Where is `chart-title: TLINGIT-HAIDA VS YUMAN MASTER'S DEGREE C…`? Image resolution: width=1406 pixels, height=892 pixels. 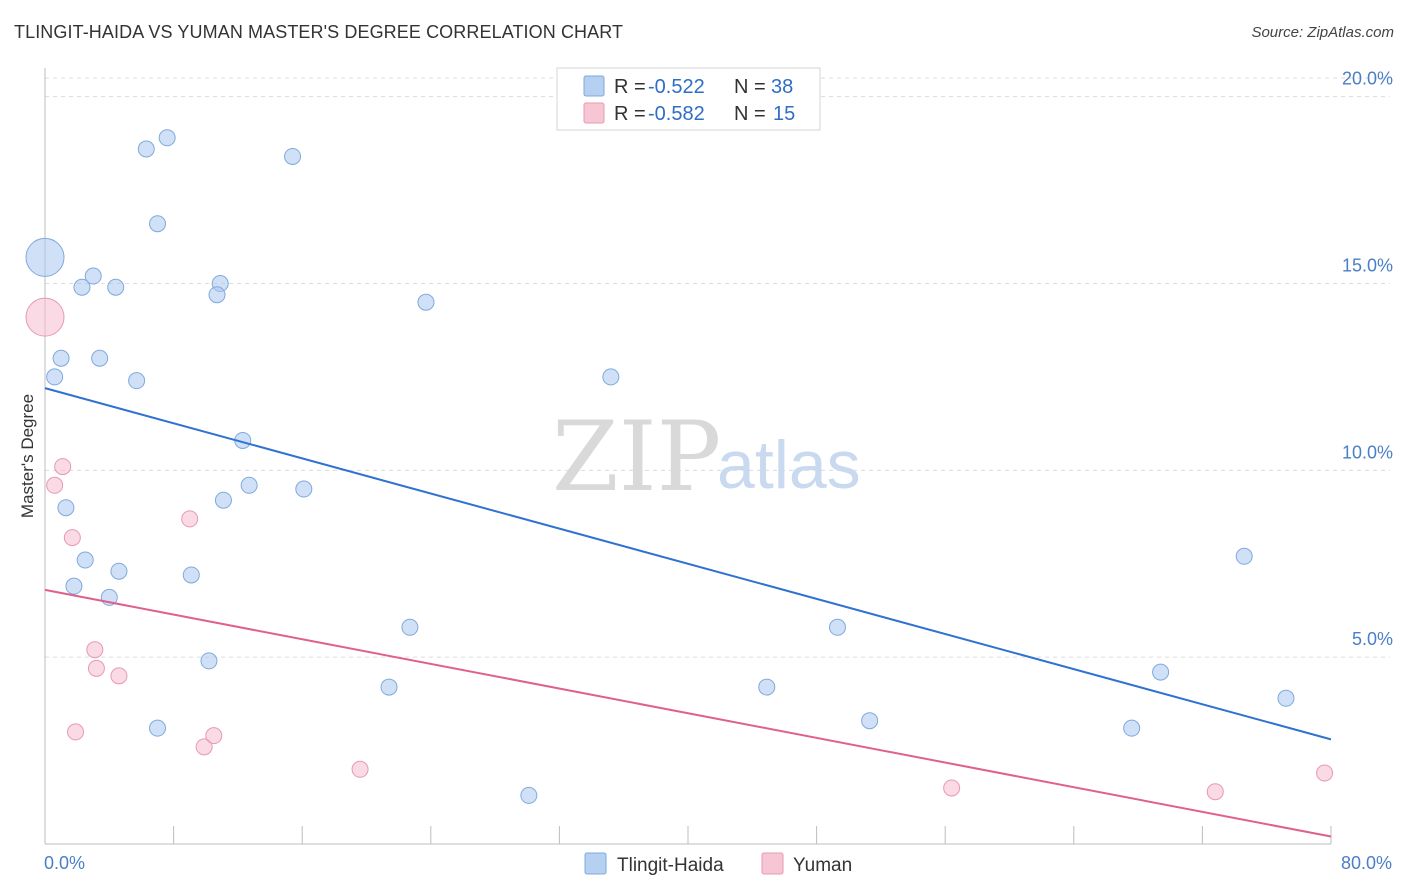
chart-title: TLINGIT-HAIDA VS YUMAN MASTER'S DEGREE C… is located at coordinates (319, 32).